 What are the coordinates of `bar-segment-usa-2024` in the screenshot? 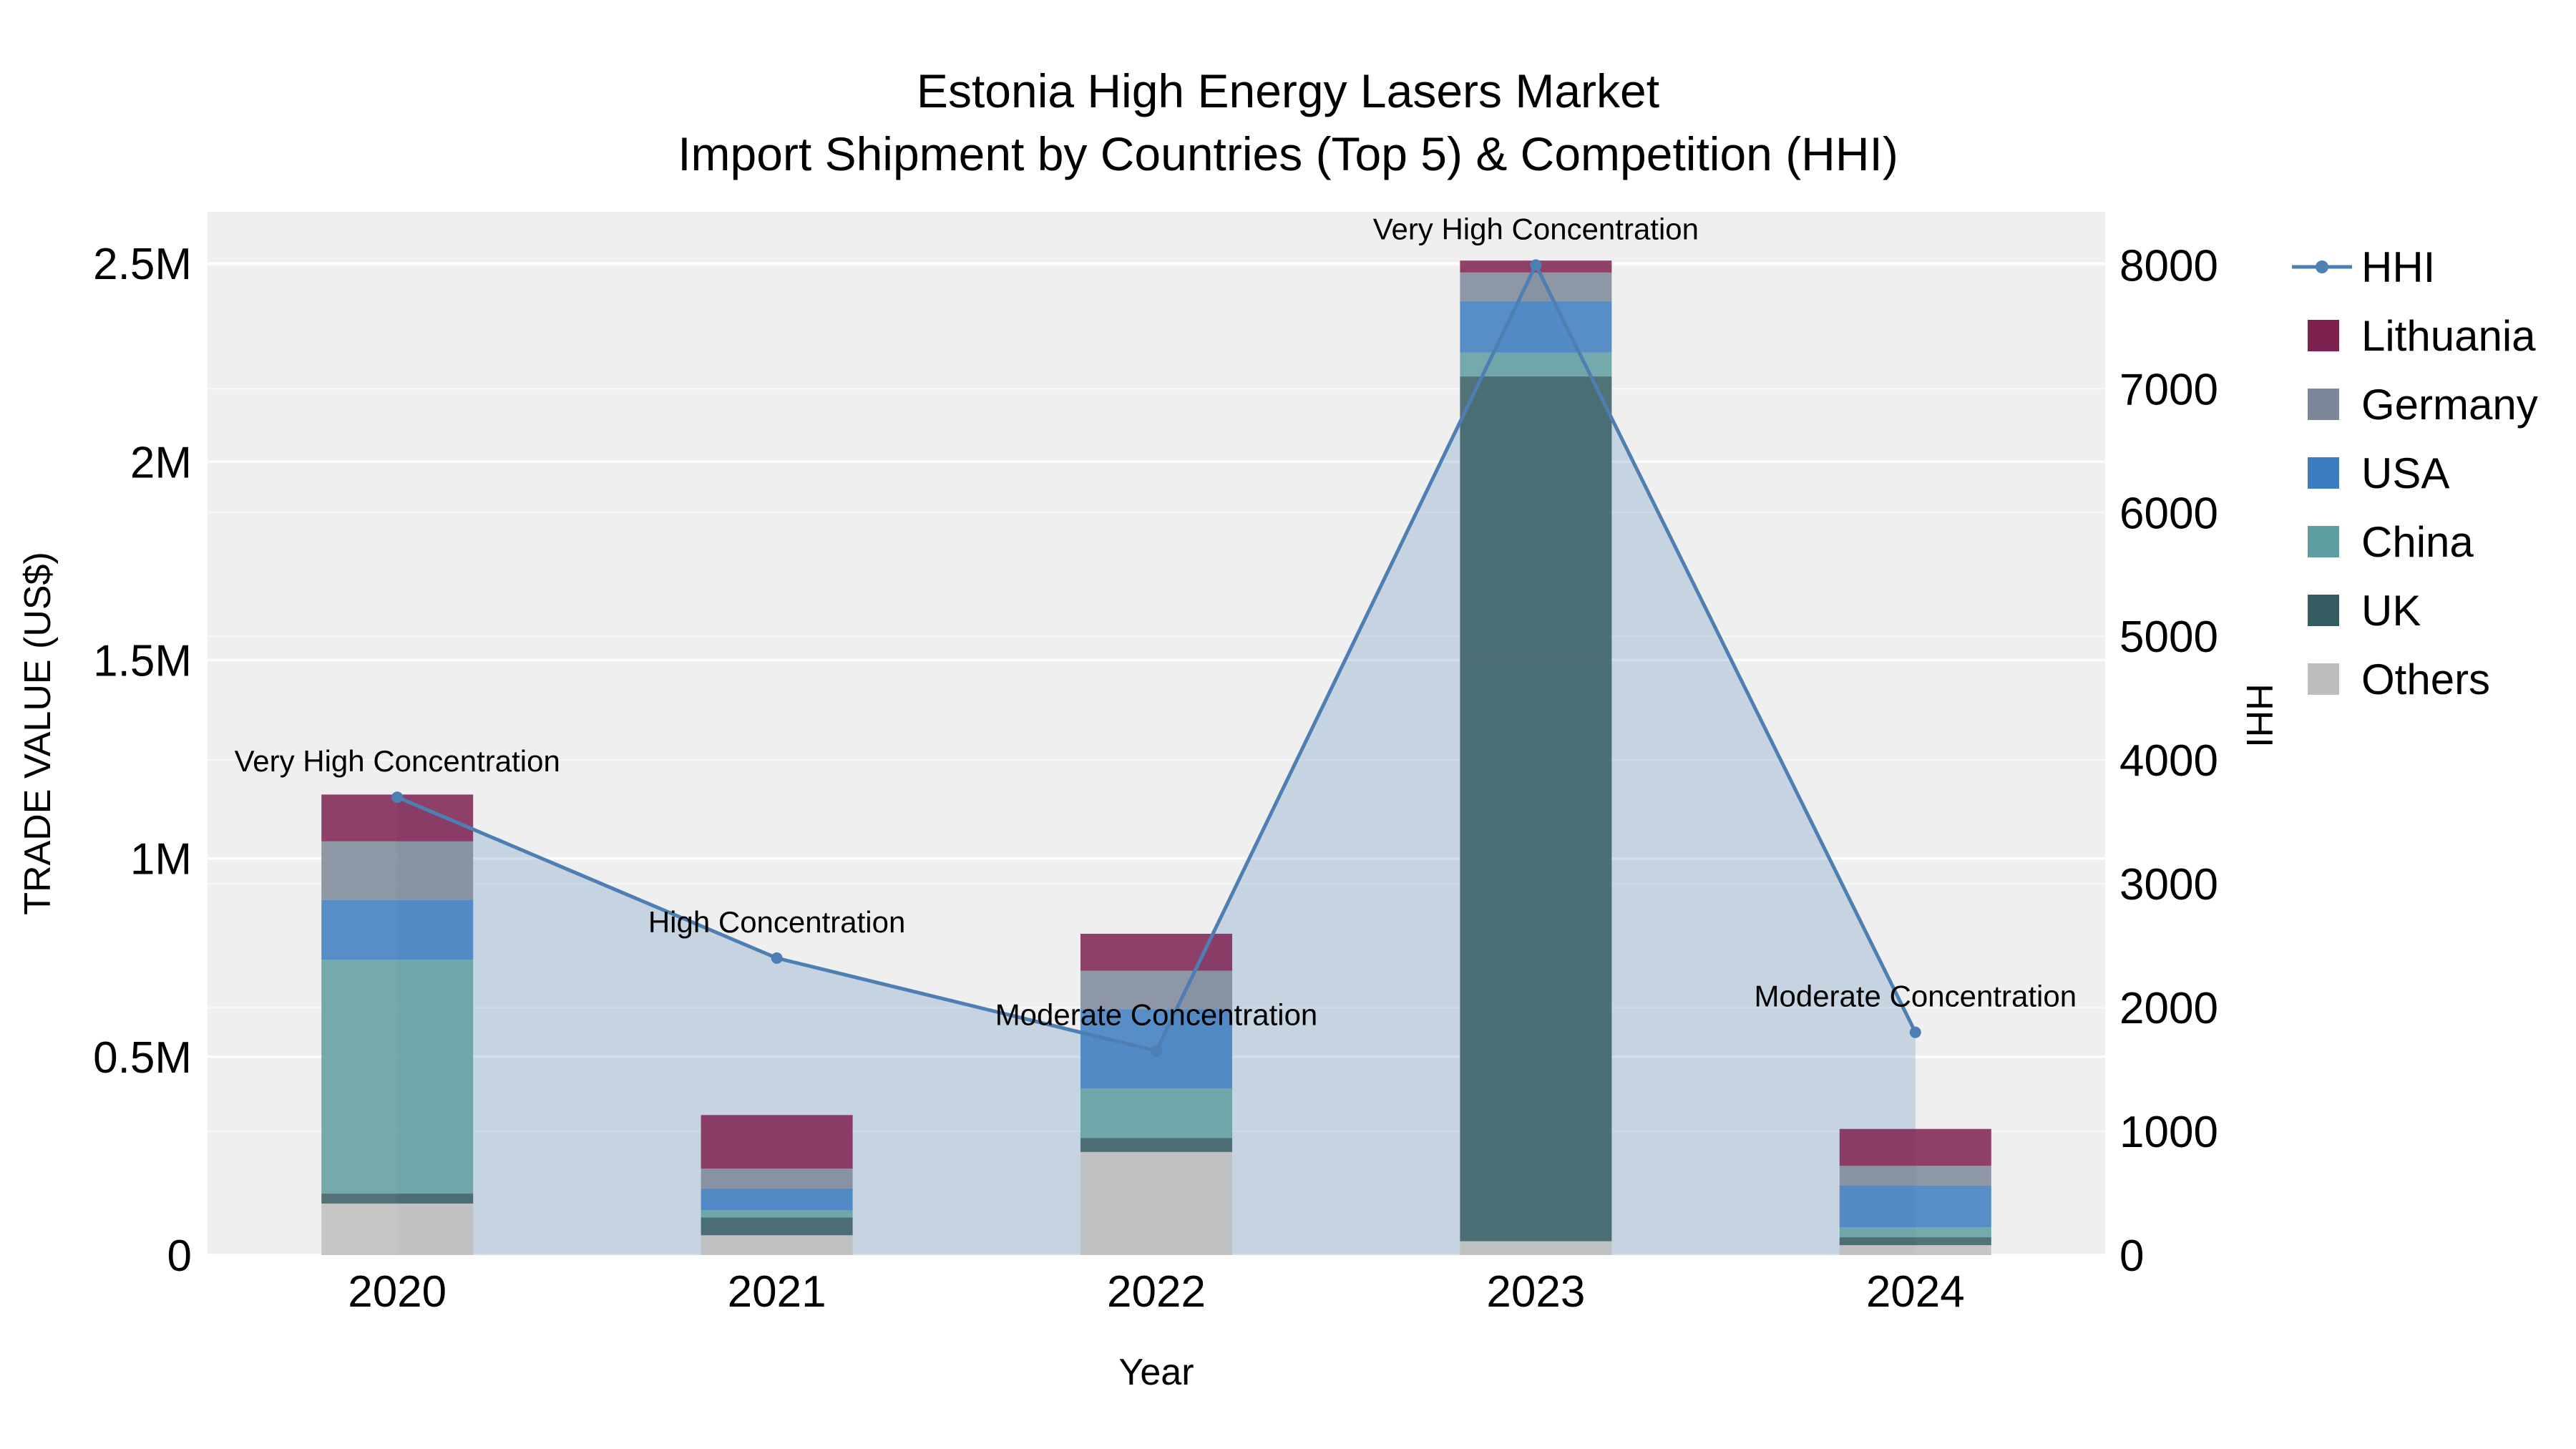 It's located at (1915, 1206).